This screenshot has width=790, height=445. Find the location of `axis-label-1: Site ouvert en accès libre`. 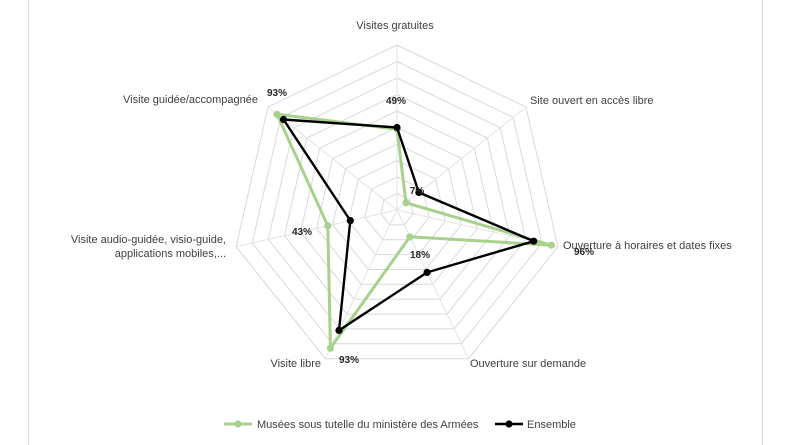

axis-label-1: Site ouvert en accès libre is located at coordinates (592, 101).